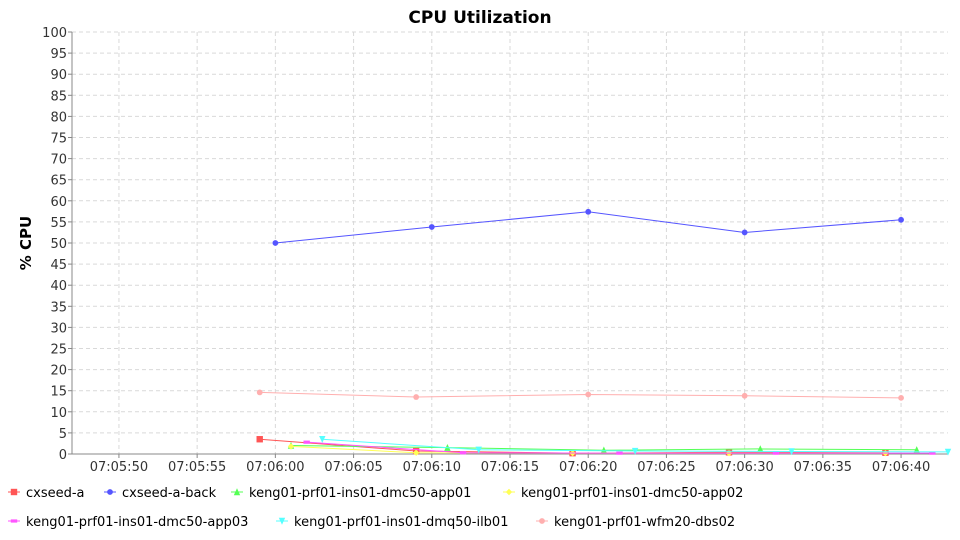  What do you see at coordinates (823, 467) in the screenshot?
I see `x-tick-label: 07:06:35` at bounding box center [823, 467].